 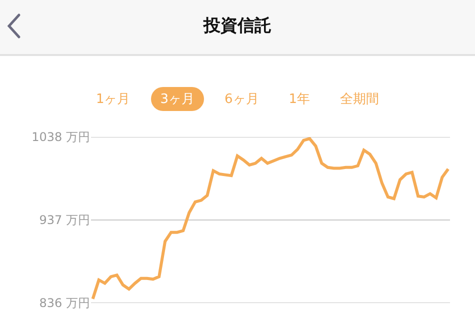 What do you see at coordinates (237, 26) in the screenshot?
I see `chart-title: 投資信託` at bounding box center [237, 26].